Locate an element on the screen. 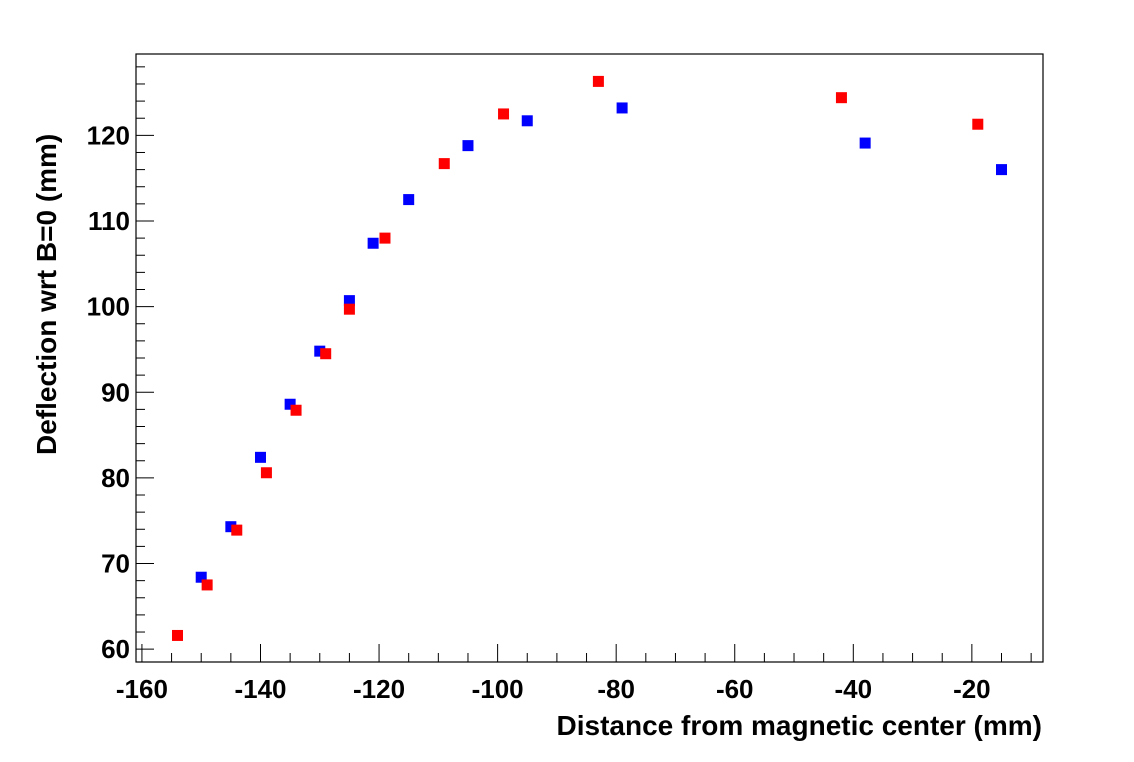 This screenshot has height=762, width=1134. x-axis-title: Distance from magnetic center (mm) is located at coordinates (799, 725).